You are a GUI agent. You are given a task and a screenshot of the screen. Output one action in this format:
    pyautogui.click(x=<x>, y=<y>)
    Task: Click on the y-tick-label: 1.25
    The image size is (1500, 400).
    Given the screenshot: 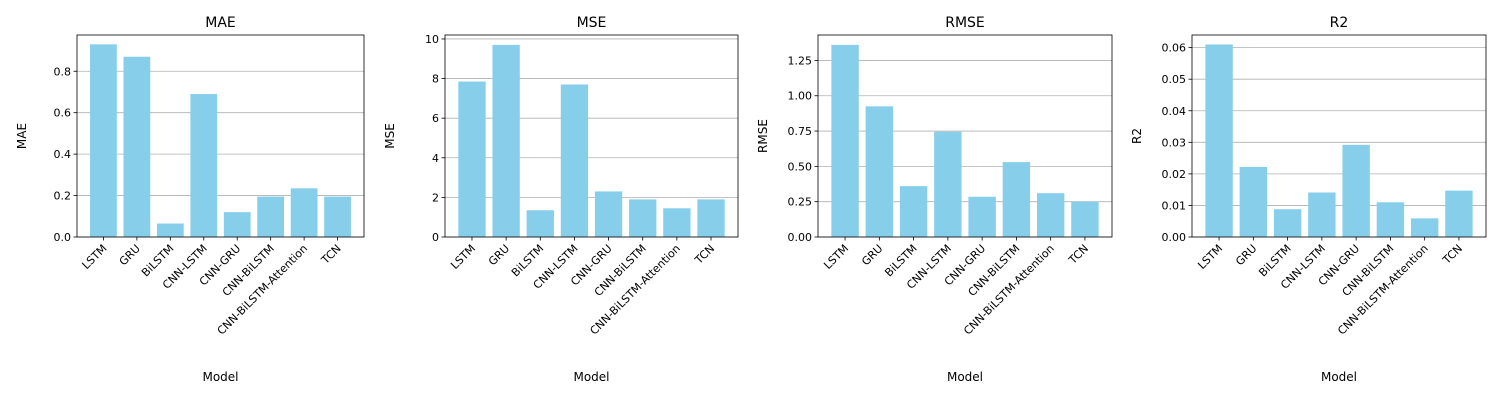 What is the action you would take?
    pyautogui.click(x=800, y=60)
    